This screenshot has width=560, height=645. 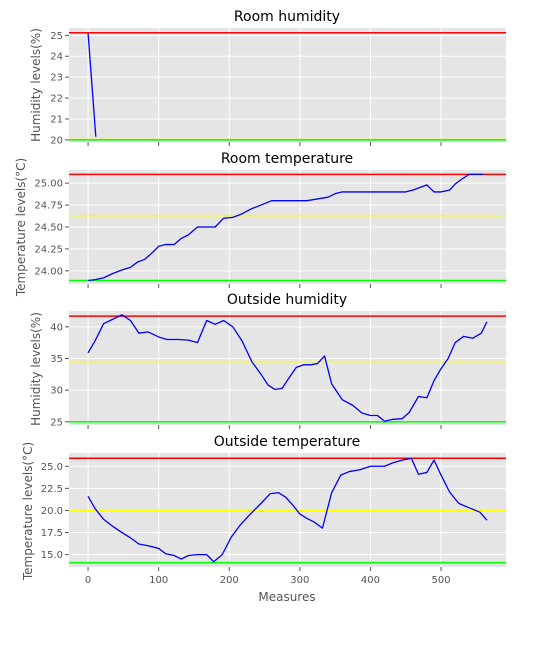 I want to click on y-tick-label: 23, so click(x=56, y=78).